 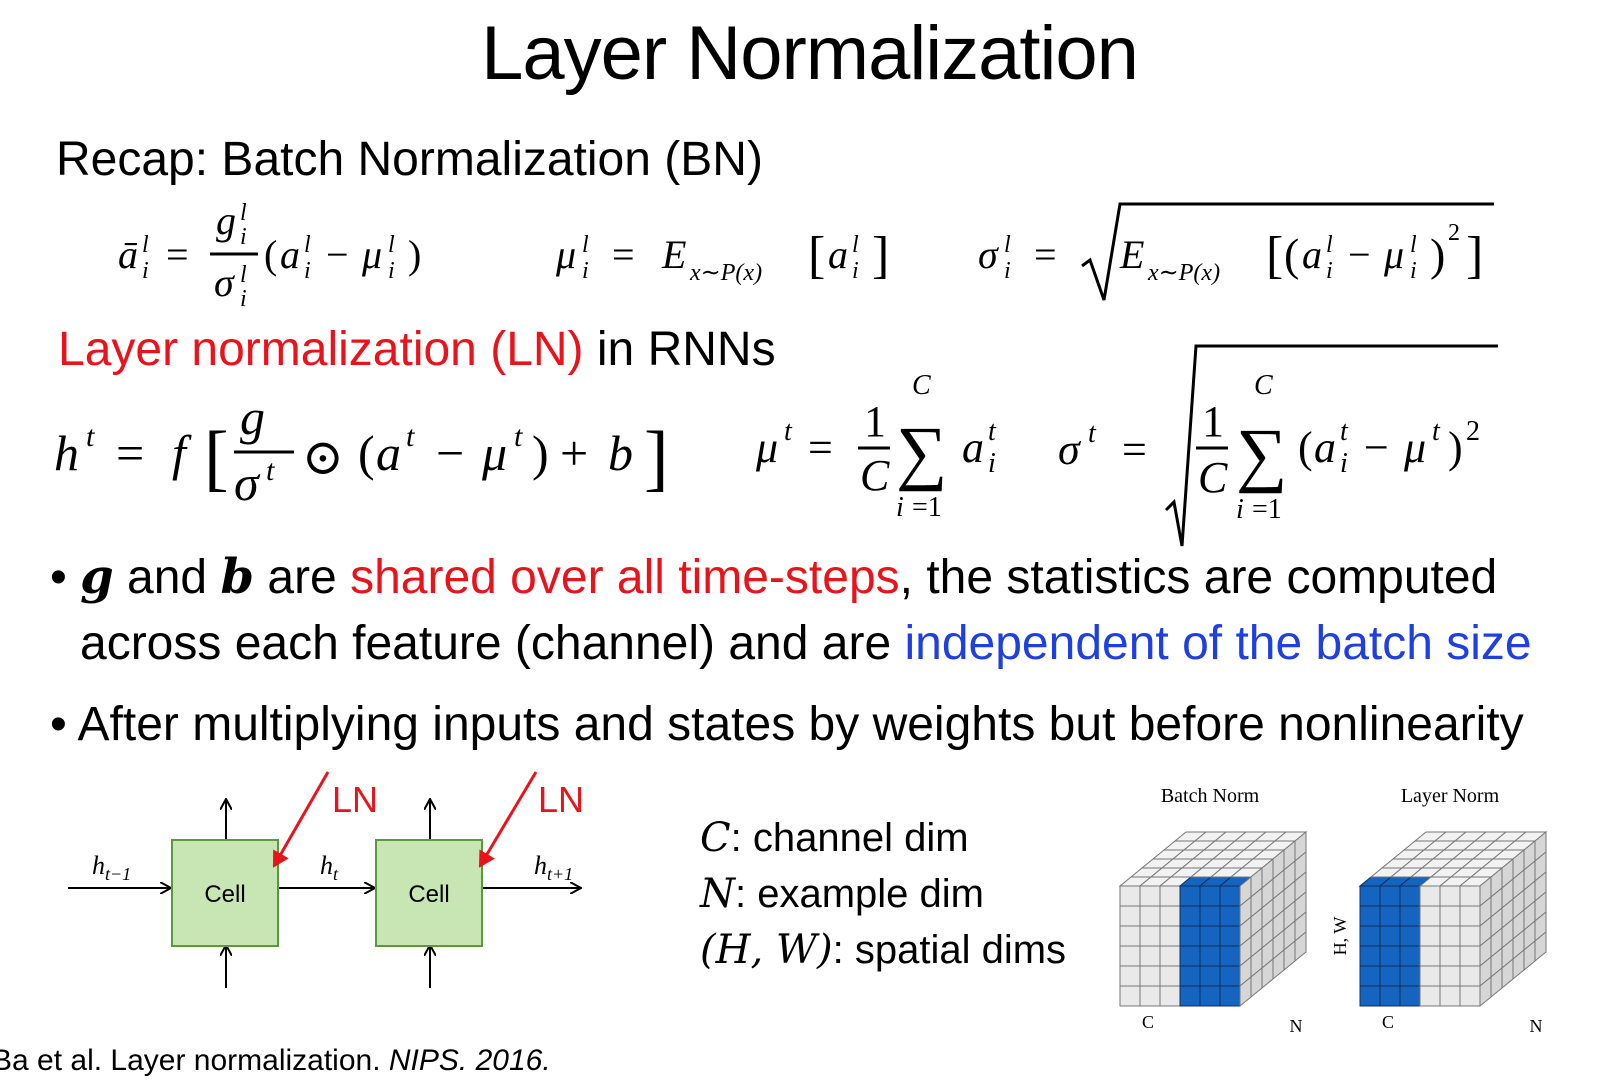 I want to click on svg-text: ā, so click(x=128, y=254).